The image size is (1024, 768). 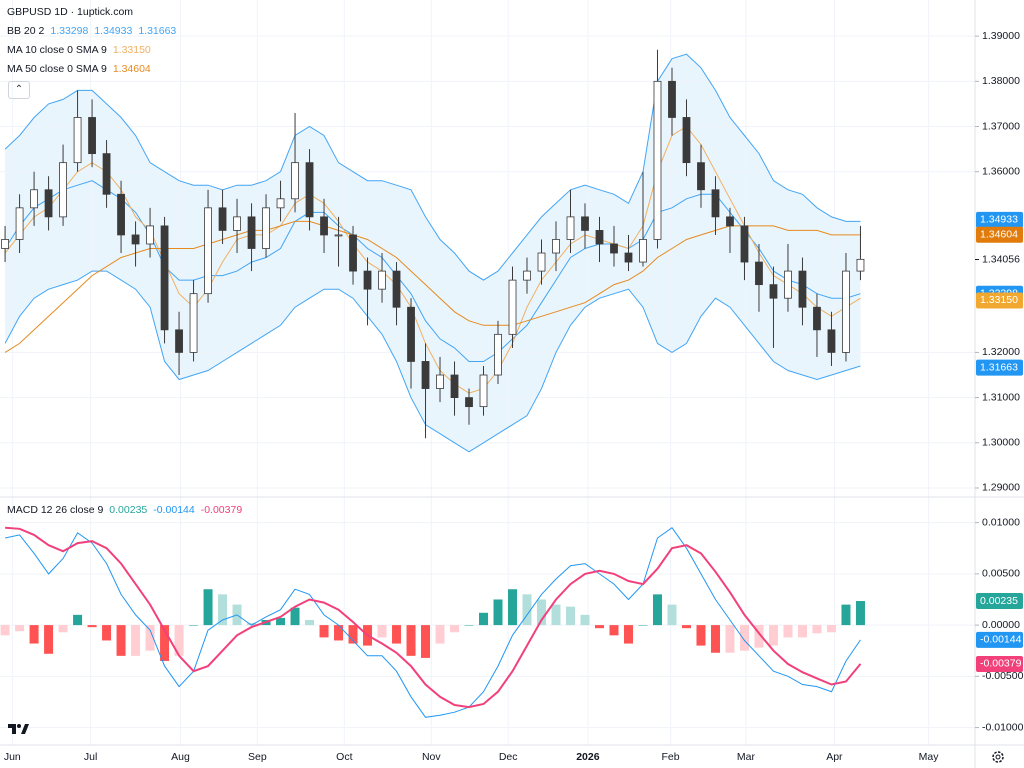 I want to click on price-tag-label: 1.34604, so click(x=999, y=235).